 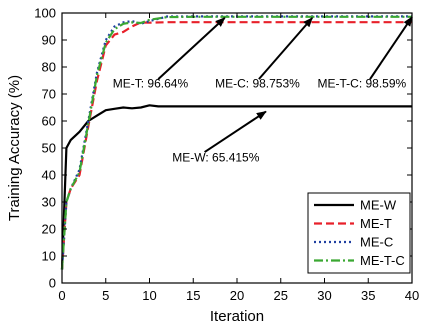 I want to click on annotation-label: ME-T-C: 98.59%, so click(x=362, y=83).